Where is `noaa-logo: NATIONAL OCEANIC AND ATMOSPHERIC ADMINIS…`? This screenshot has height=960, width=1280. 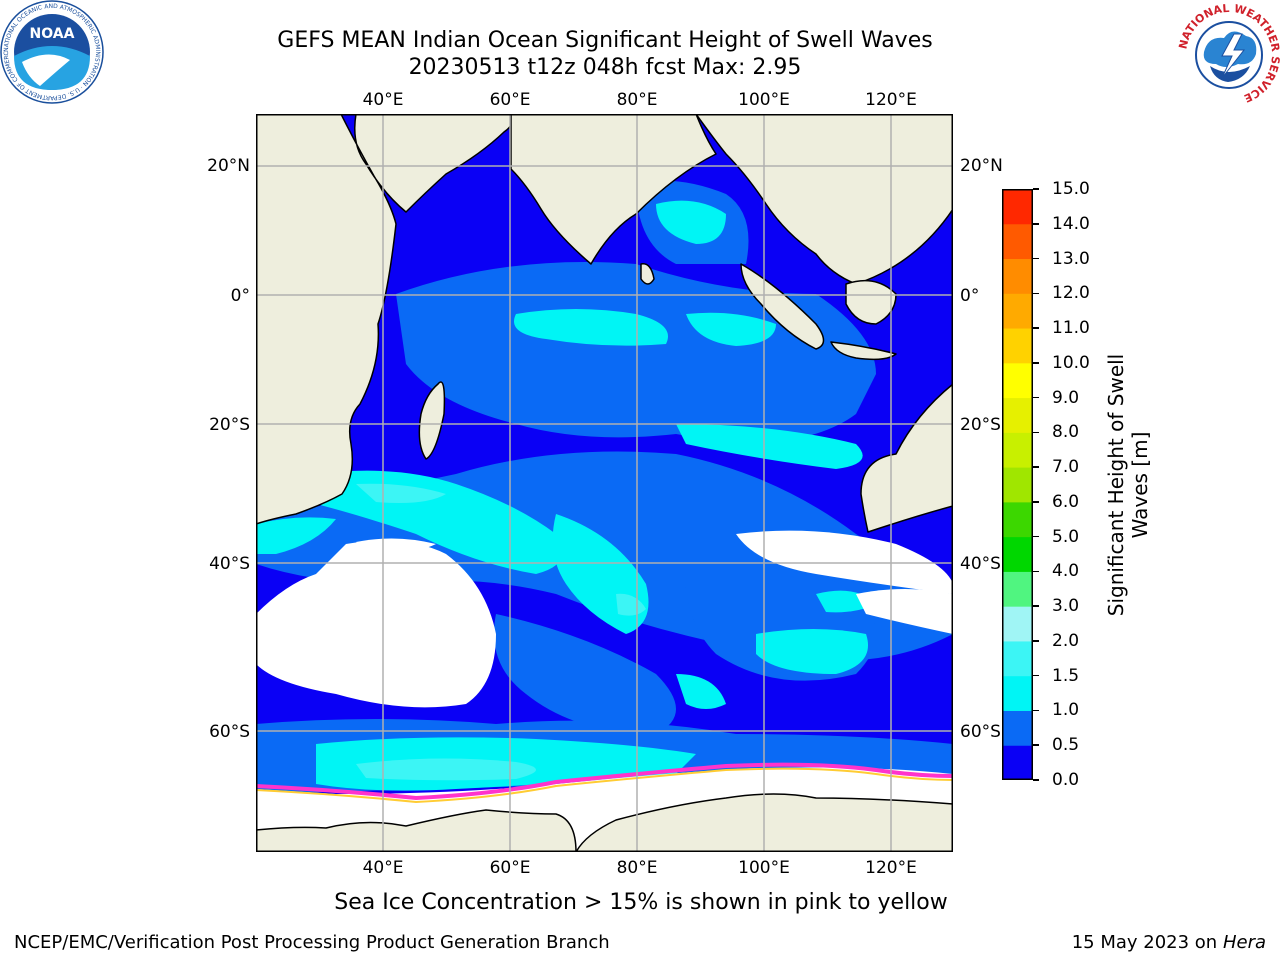
noaa-logo: NATIONAL OCEANIC AND ATMOSPHERIC ADMINIS… is located at coordinates (52, 54).